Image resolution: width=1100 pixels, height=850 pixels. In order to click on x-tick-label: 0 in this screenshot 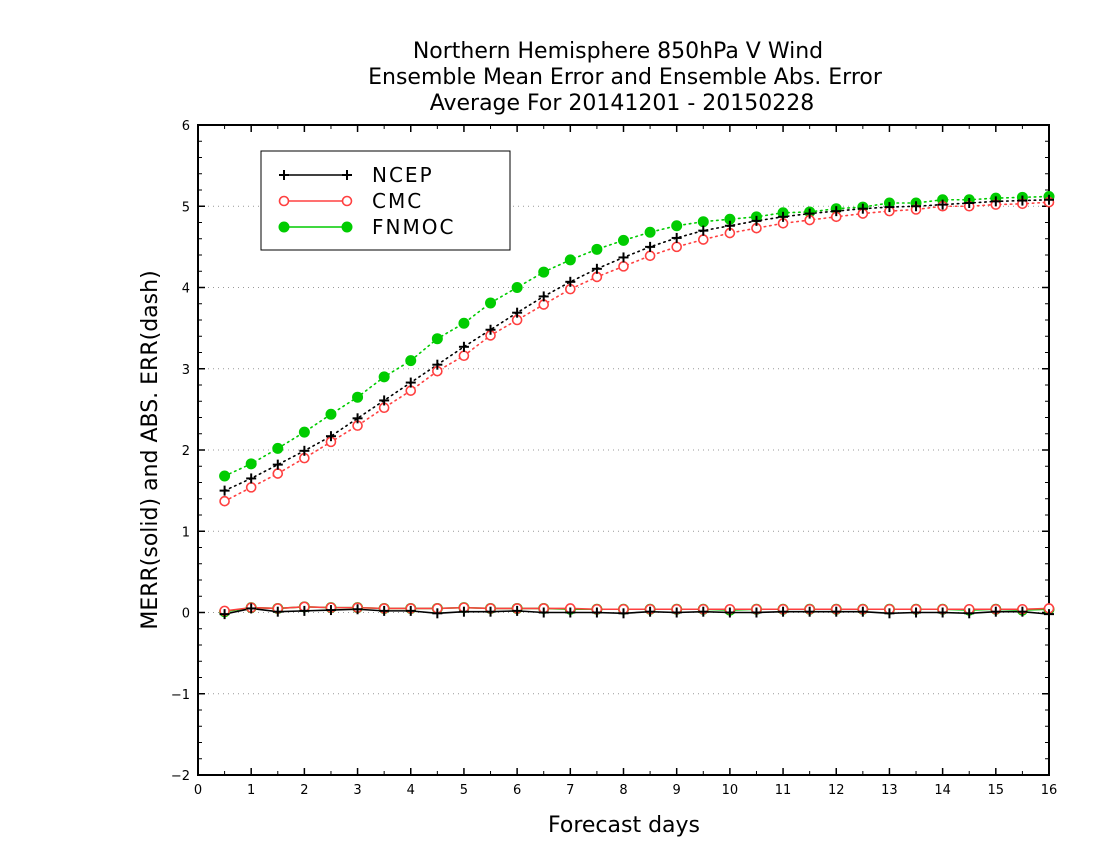, I will do `click(198, 790)`.